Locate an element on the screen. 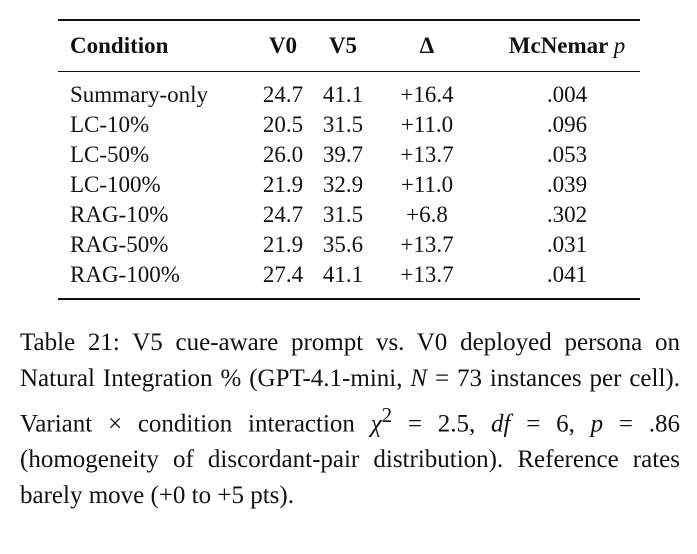 This screenshot has width=697, height=554. table-body: Condition V0 V5 Δ McNemar p is located at coordinates (355, 46).